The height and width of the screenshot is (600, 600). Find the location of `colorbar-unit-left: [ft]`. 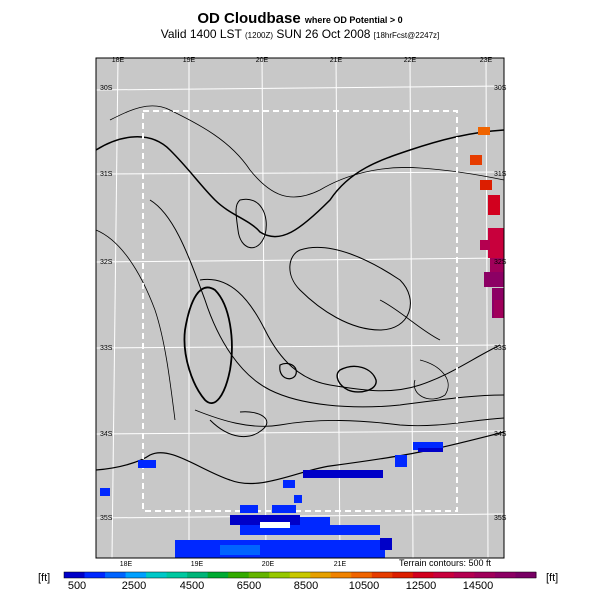

colorbar-unit-left: [ft] is located at coordinates (44, 578).